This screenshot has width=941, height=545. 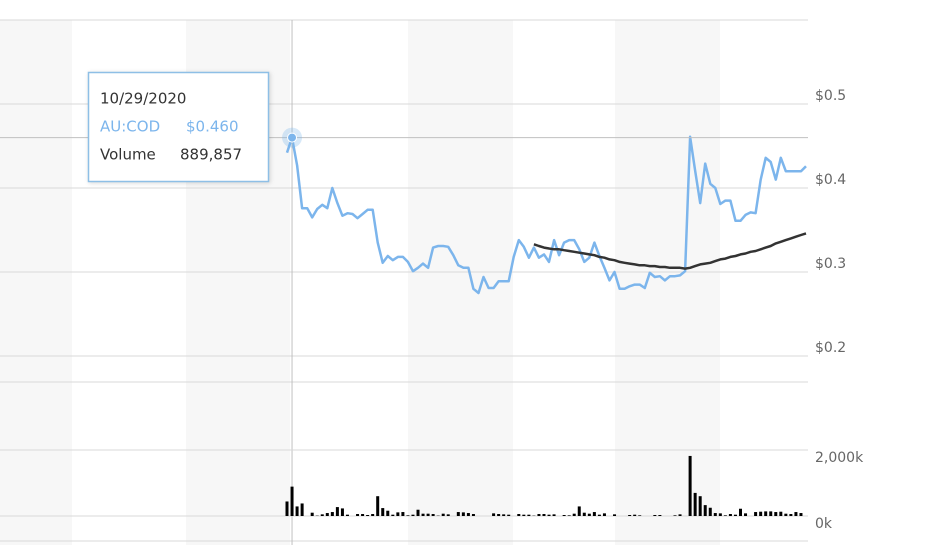 I want to click on y-tick-label: $0.4, so click(x=830, y=180).